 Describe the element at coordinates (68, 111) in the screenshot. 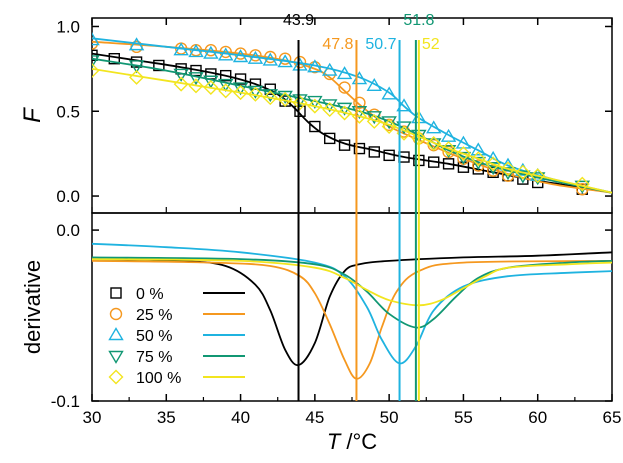

I see `y-tick-label: 0.5` at that location.